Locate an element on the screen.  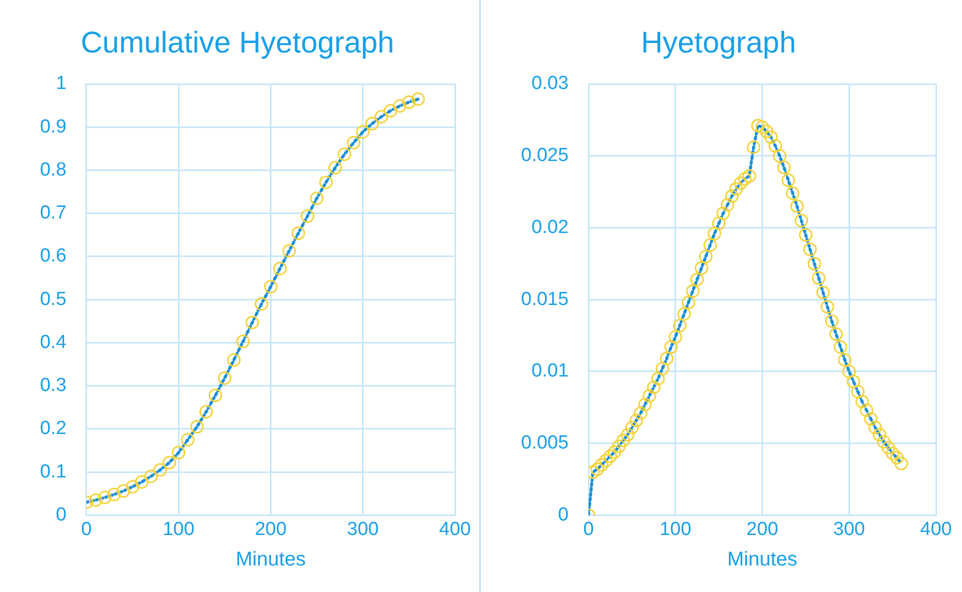
y-tick-label: 0.03 is located at coordinates (550, 83).